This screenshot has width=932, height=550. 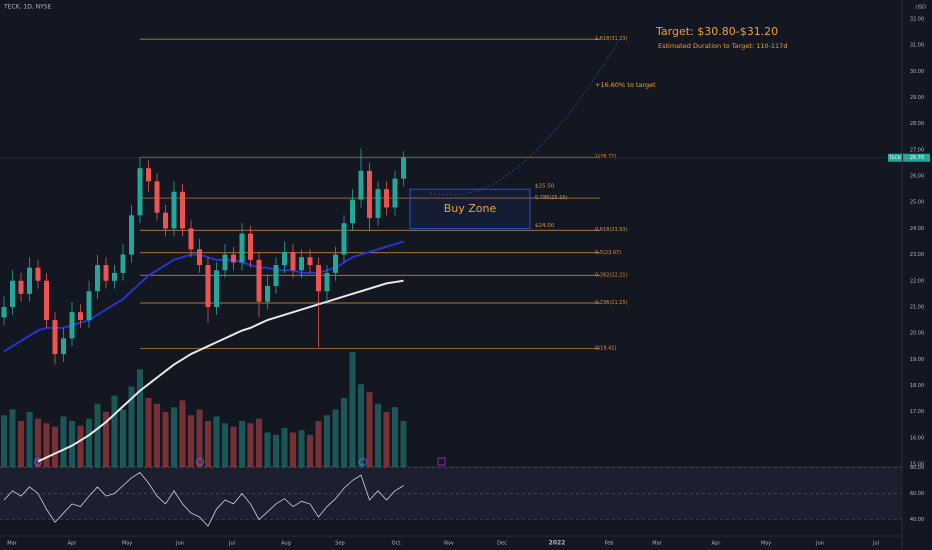 What do you see at coordinates (611, 39) in the screenshot?
I see `fib-label: 1.618(31.23)` at bounding box center [611, 39].